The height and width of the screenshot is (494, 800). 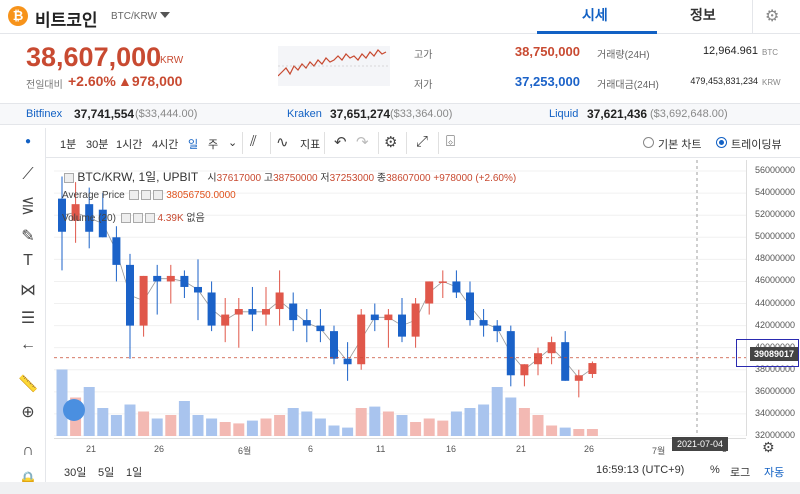 What do you see at coordinates (28, 141) in the screenshot?
I see `crosshair-icon: ●` at bounding box center [28, 141].